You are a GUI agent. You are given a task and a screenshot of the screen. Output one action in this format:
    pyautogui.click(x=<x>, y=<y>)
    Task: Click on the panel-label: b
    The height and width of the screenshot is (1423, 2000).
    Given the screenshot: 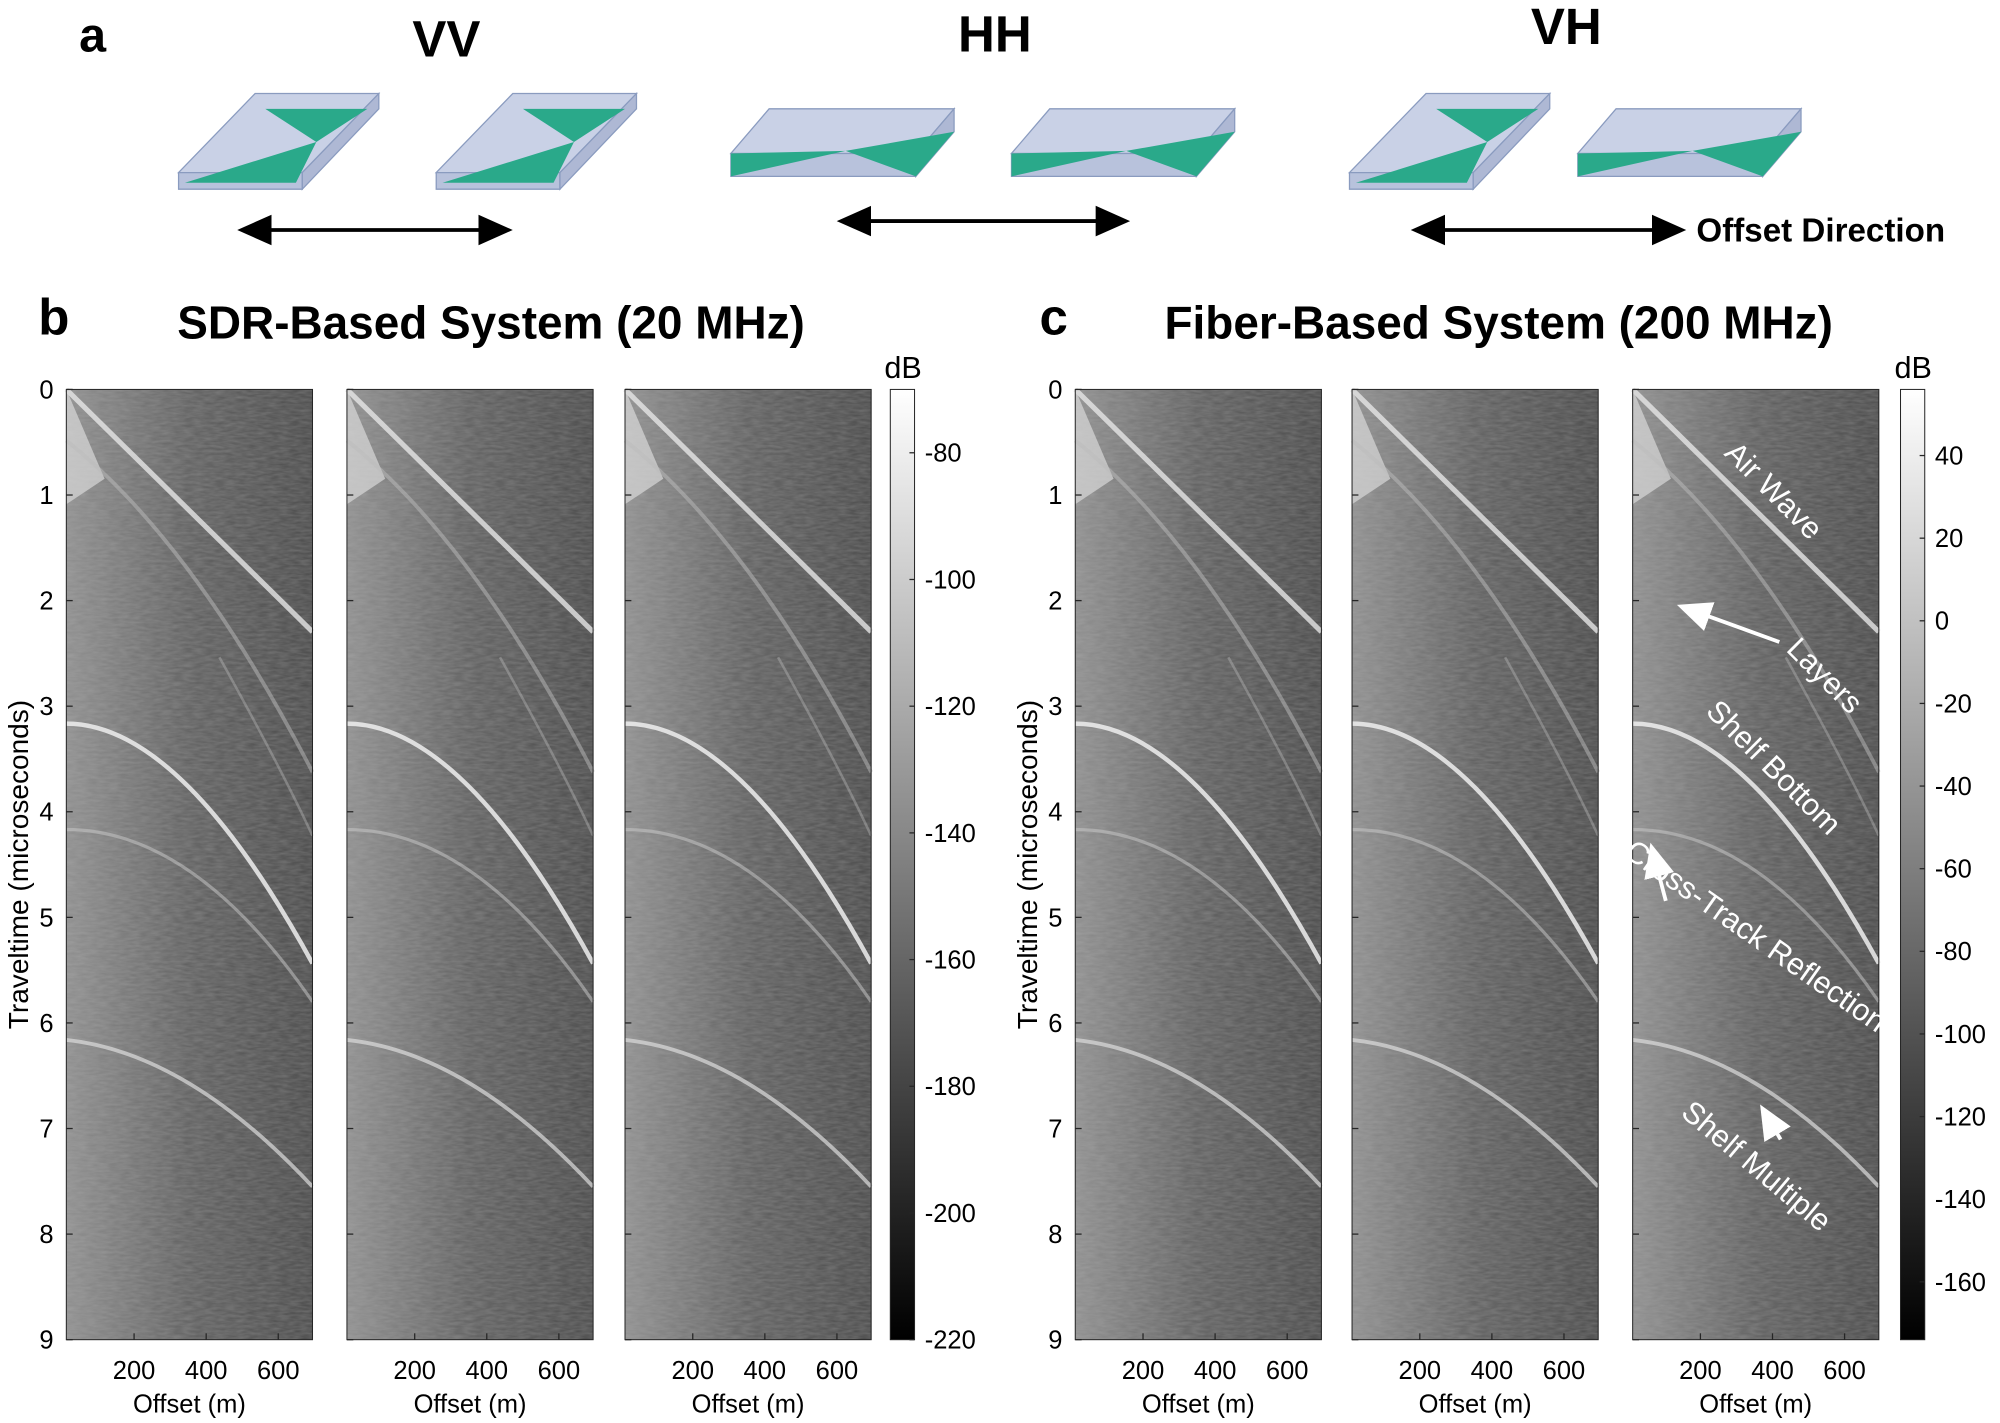 What is the action you would take?
    pyautogui.click(x=53, y=317)
    